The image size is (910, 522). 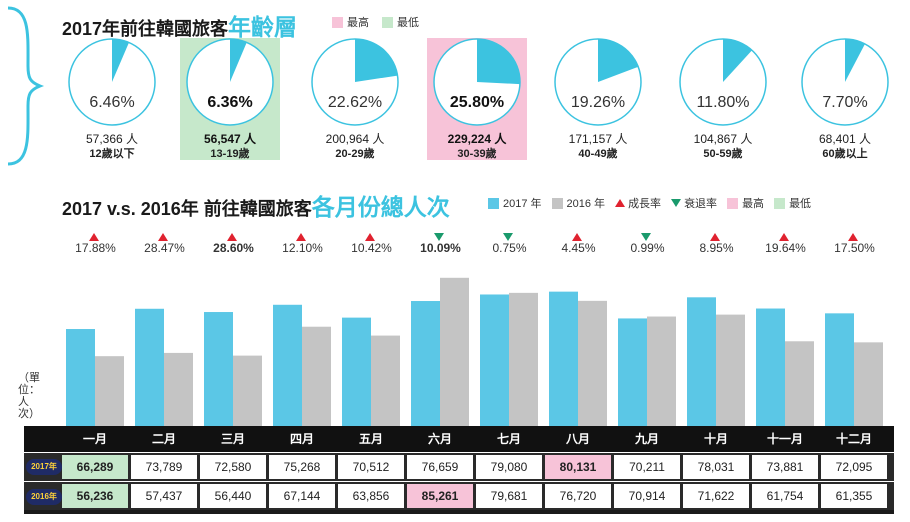 I want to click on age-card: 6.36% 56,547 人 13-19歲, so click(x=230, y=99).